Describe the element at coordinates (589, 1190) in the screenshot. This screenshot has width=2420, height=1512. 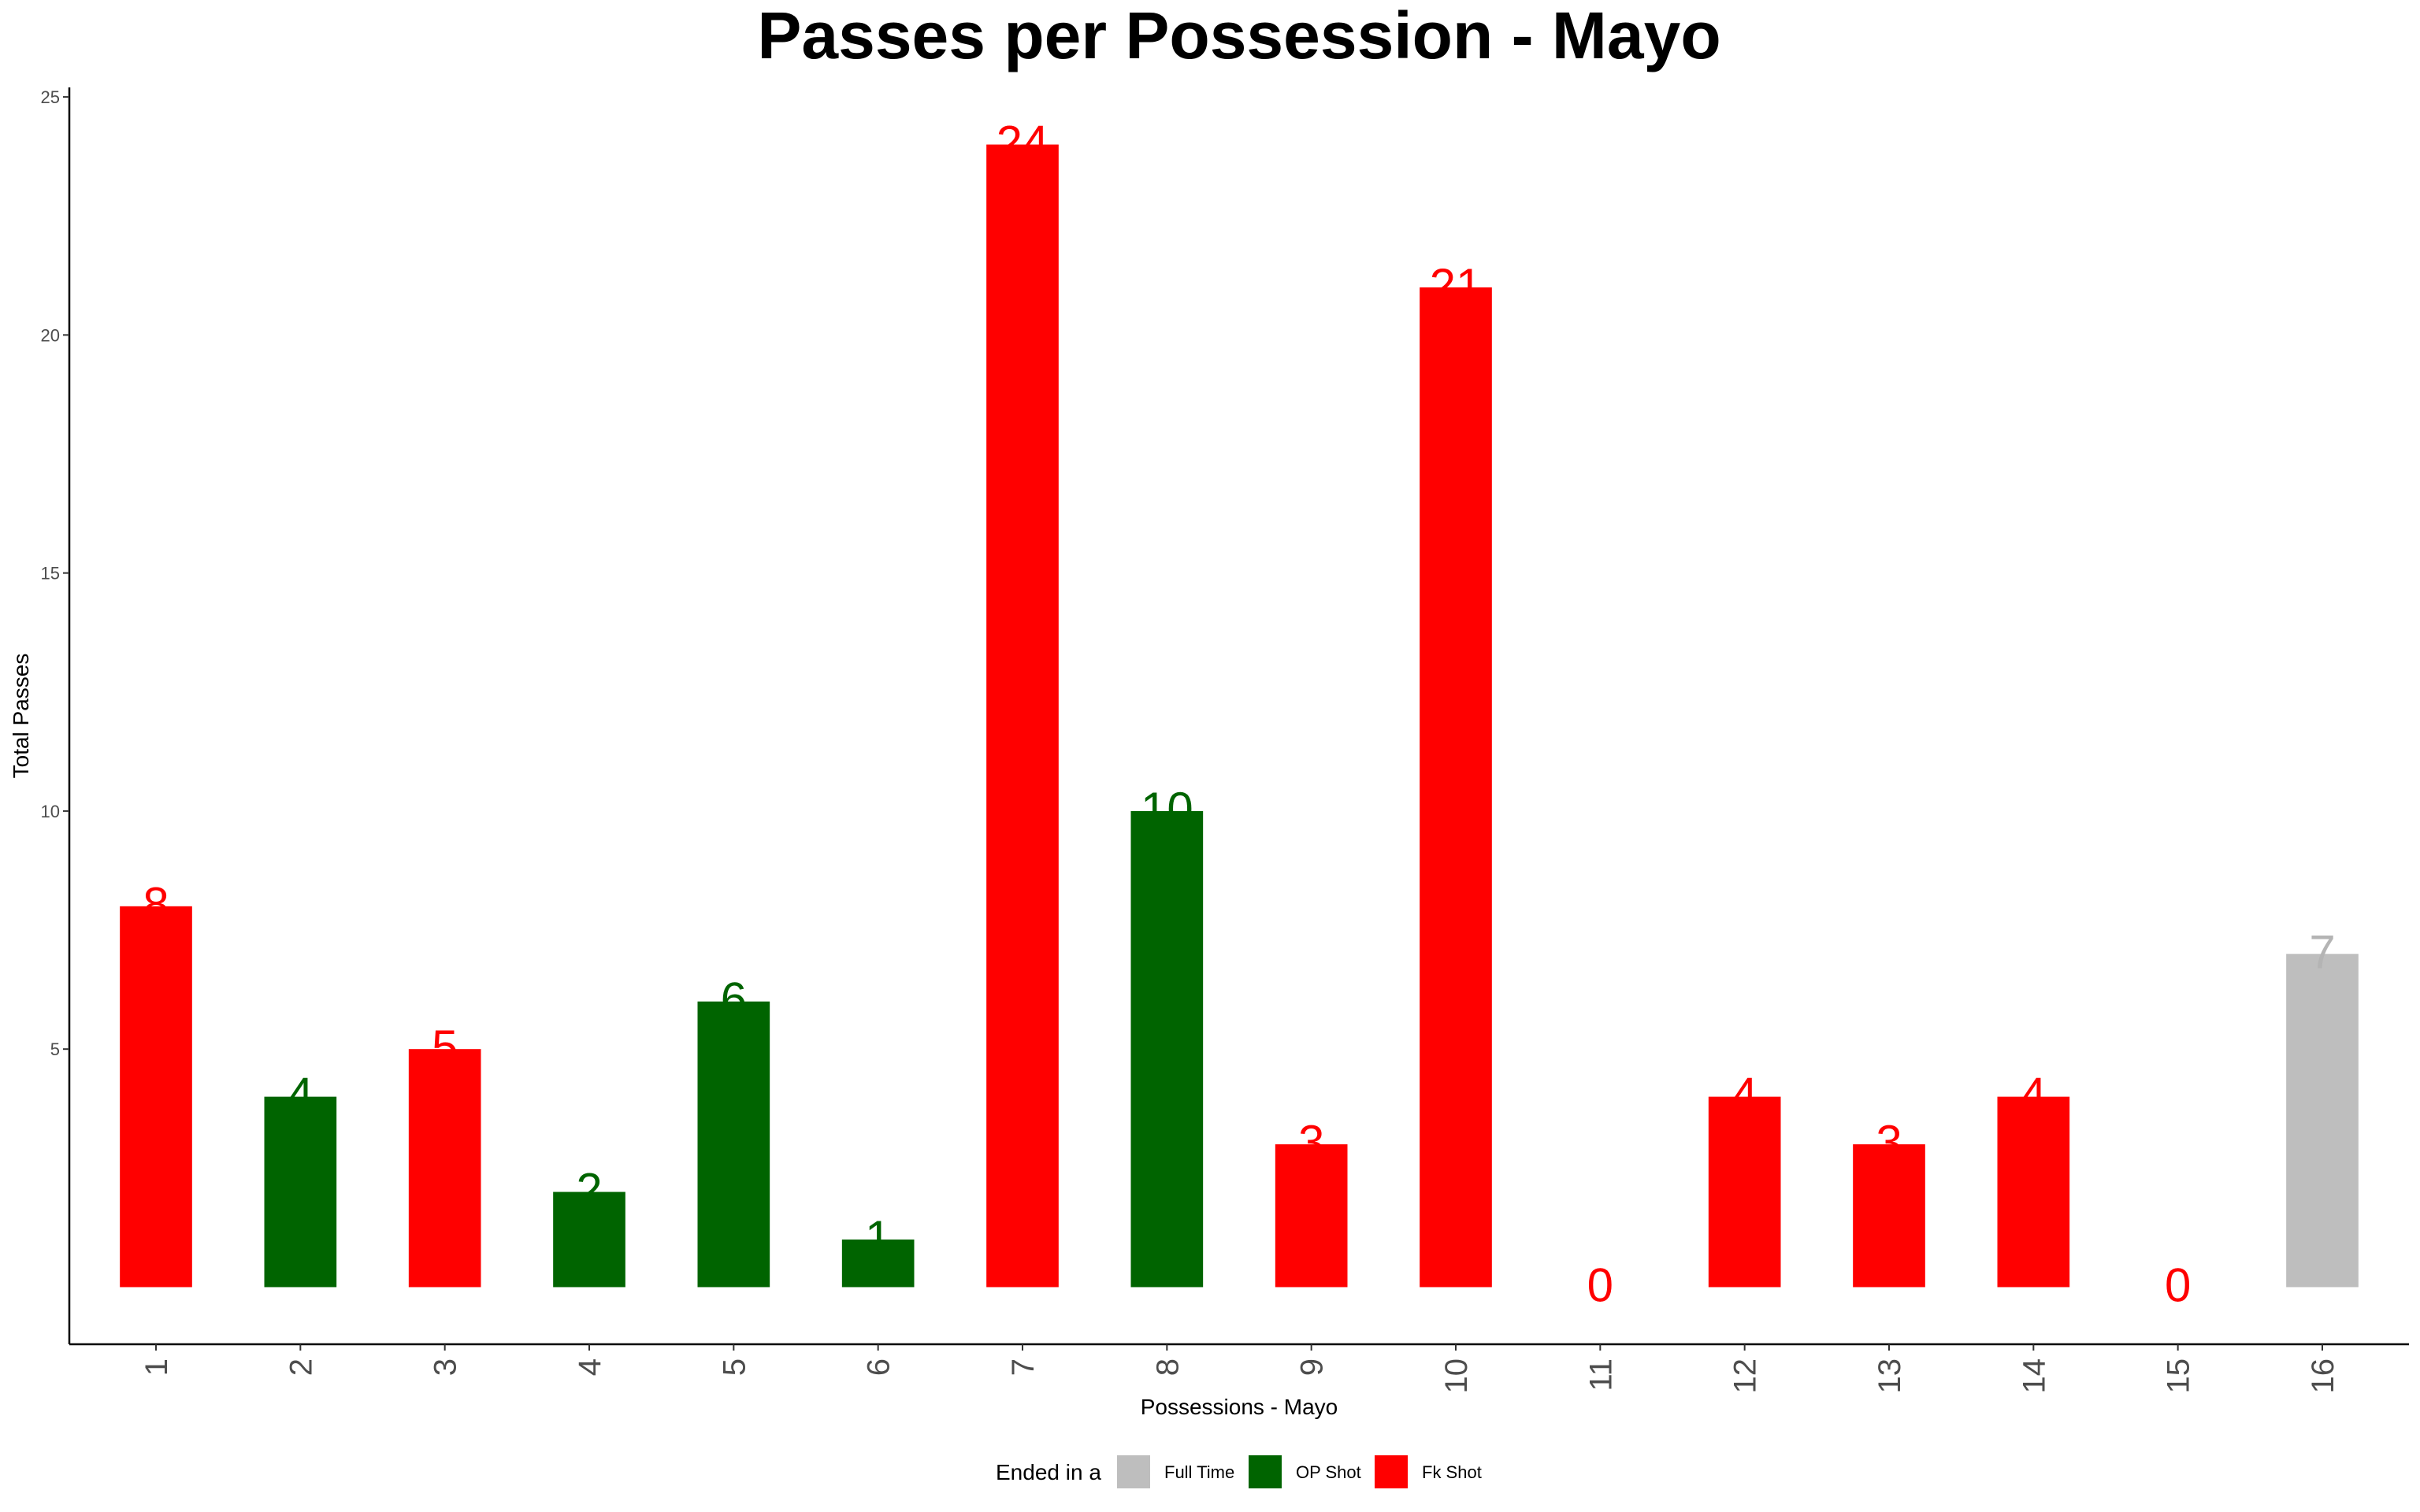
I see `bar-value-label: 2` at that location.